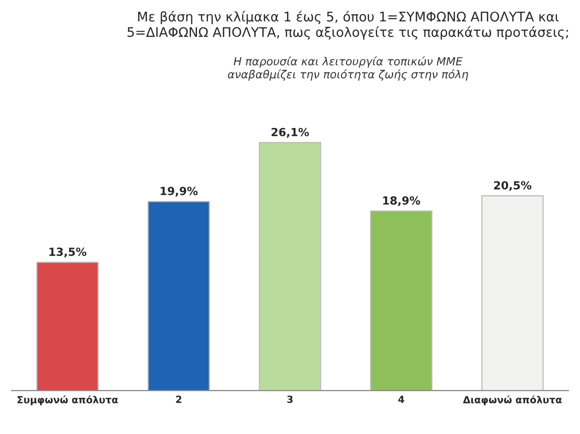 Image resolution: width=580 pixels, height=434 pixels. What do you see at coordinates (401, 399) in the screenshot?
I see `x-tick-label: 4` at bounding box center [401, 399].